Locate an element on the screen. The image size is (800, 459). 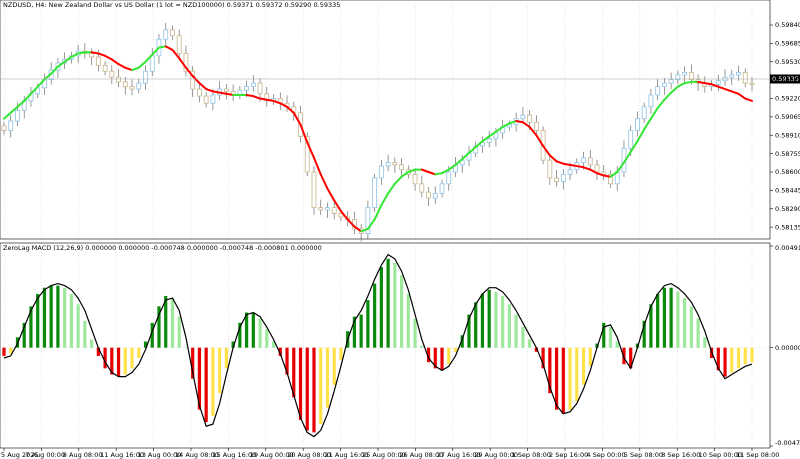
price-tick-label: 0.58445 is located at coordinates (787, 191).